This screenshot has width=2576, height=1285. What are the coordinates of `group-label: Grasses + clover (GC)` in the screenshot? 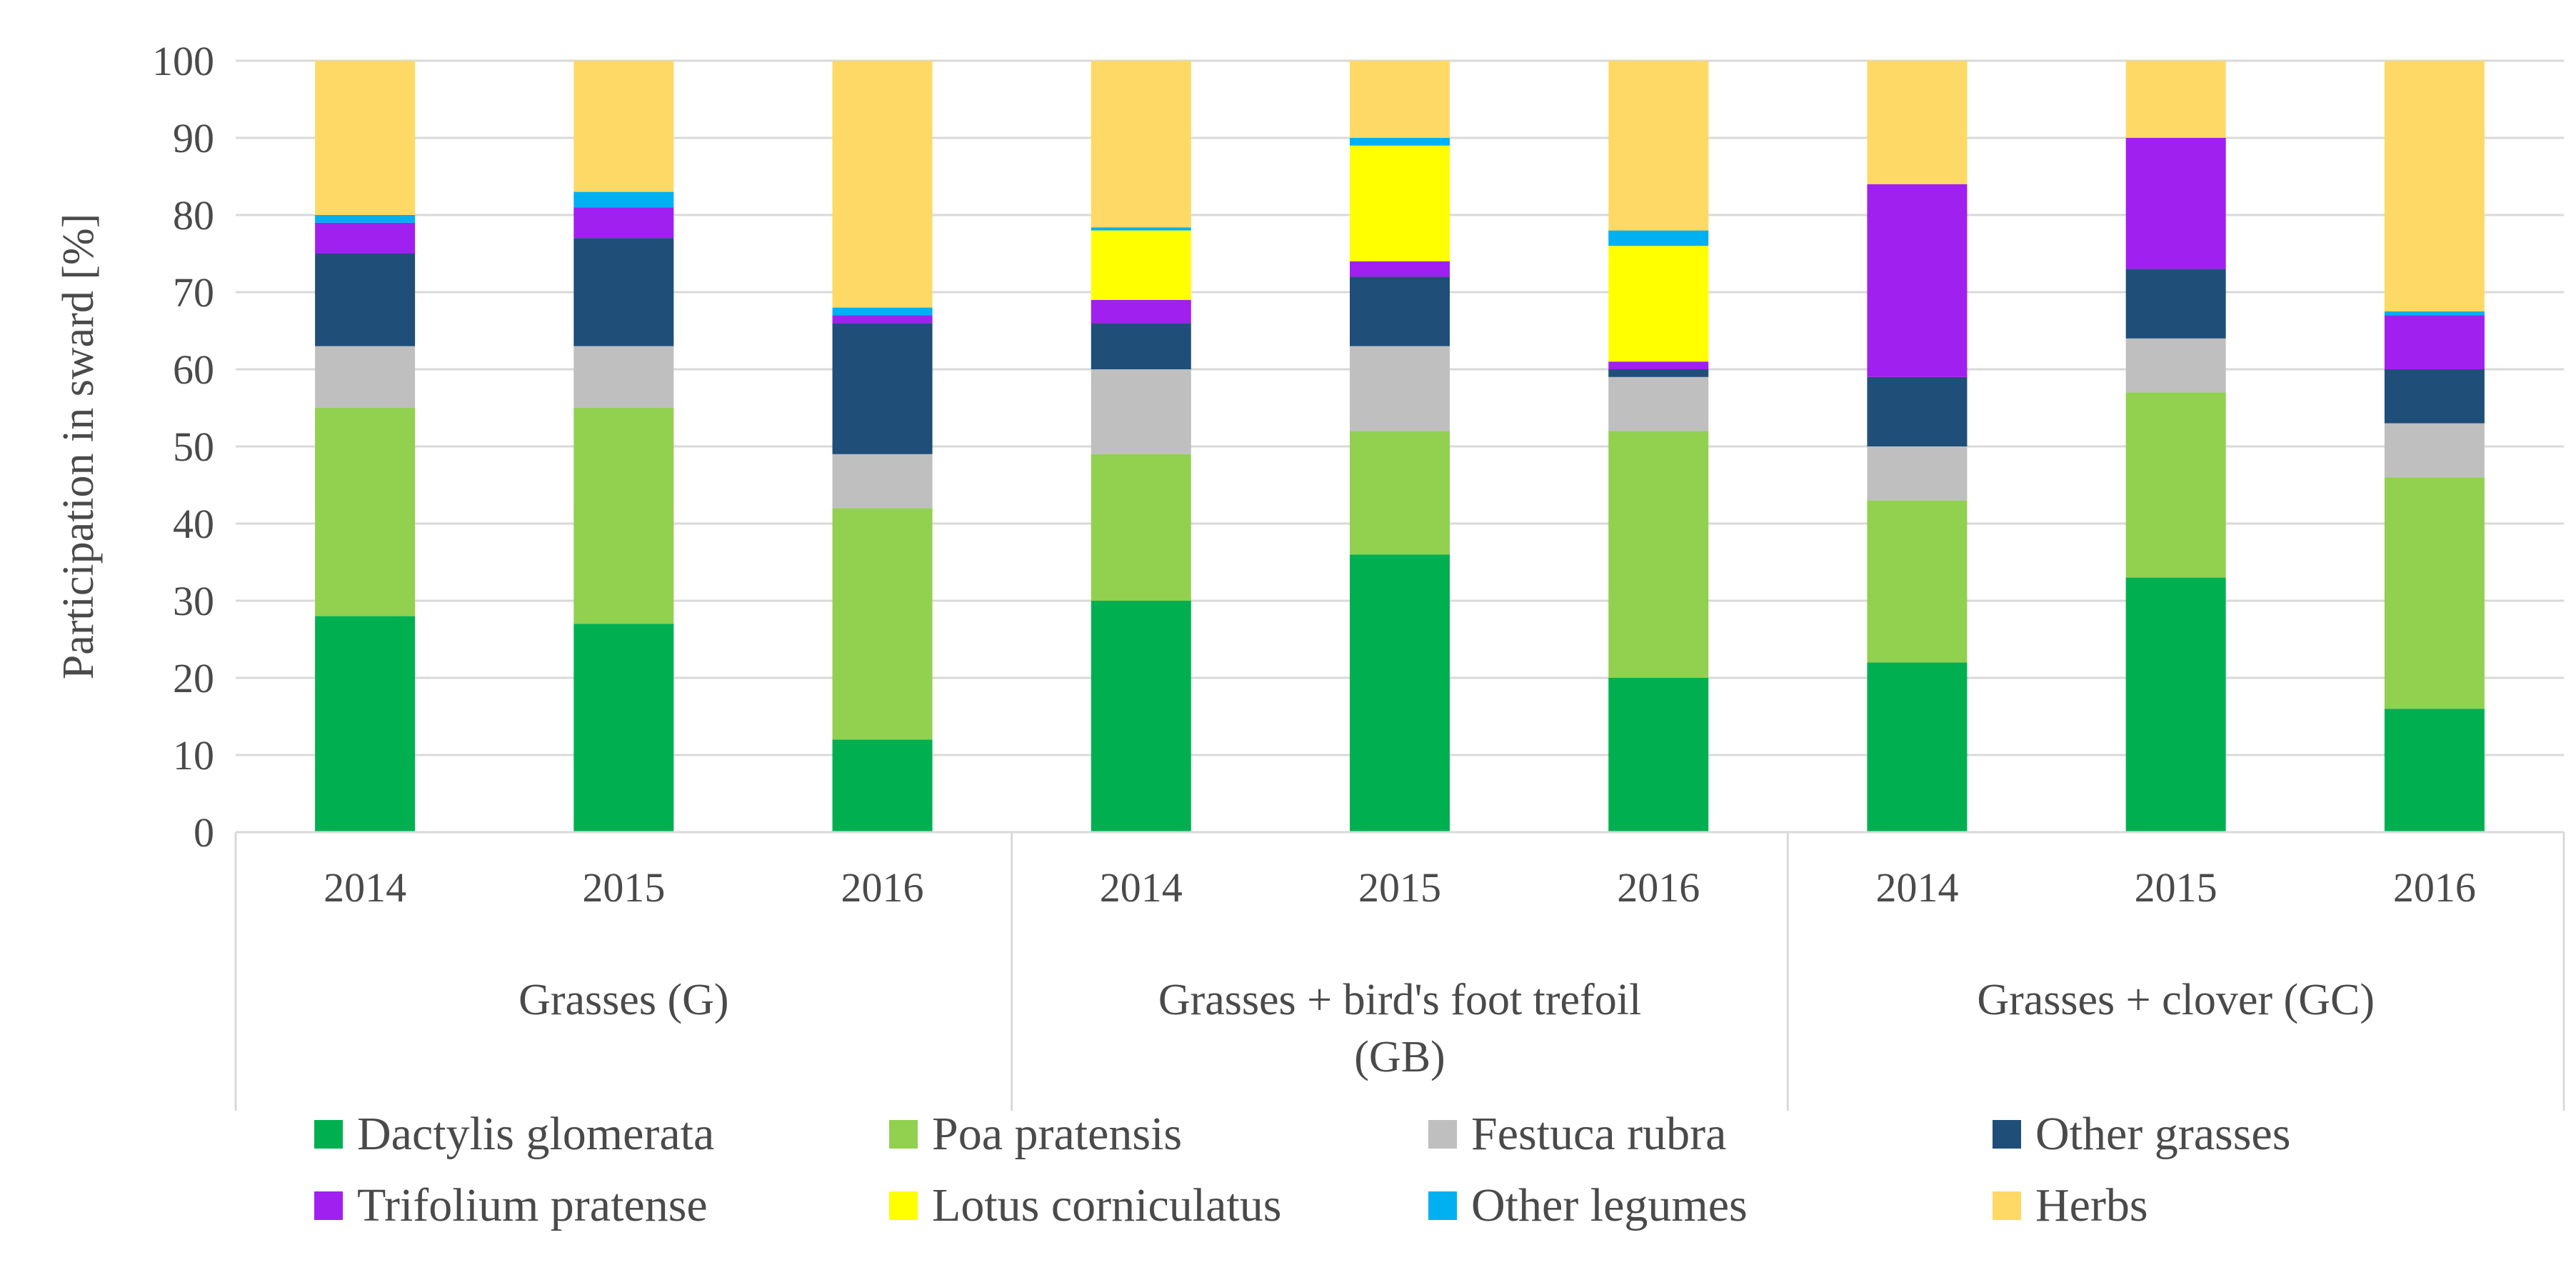 It's located at (2176, 1000).